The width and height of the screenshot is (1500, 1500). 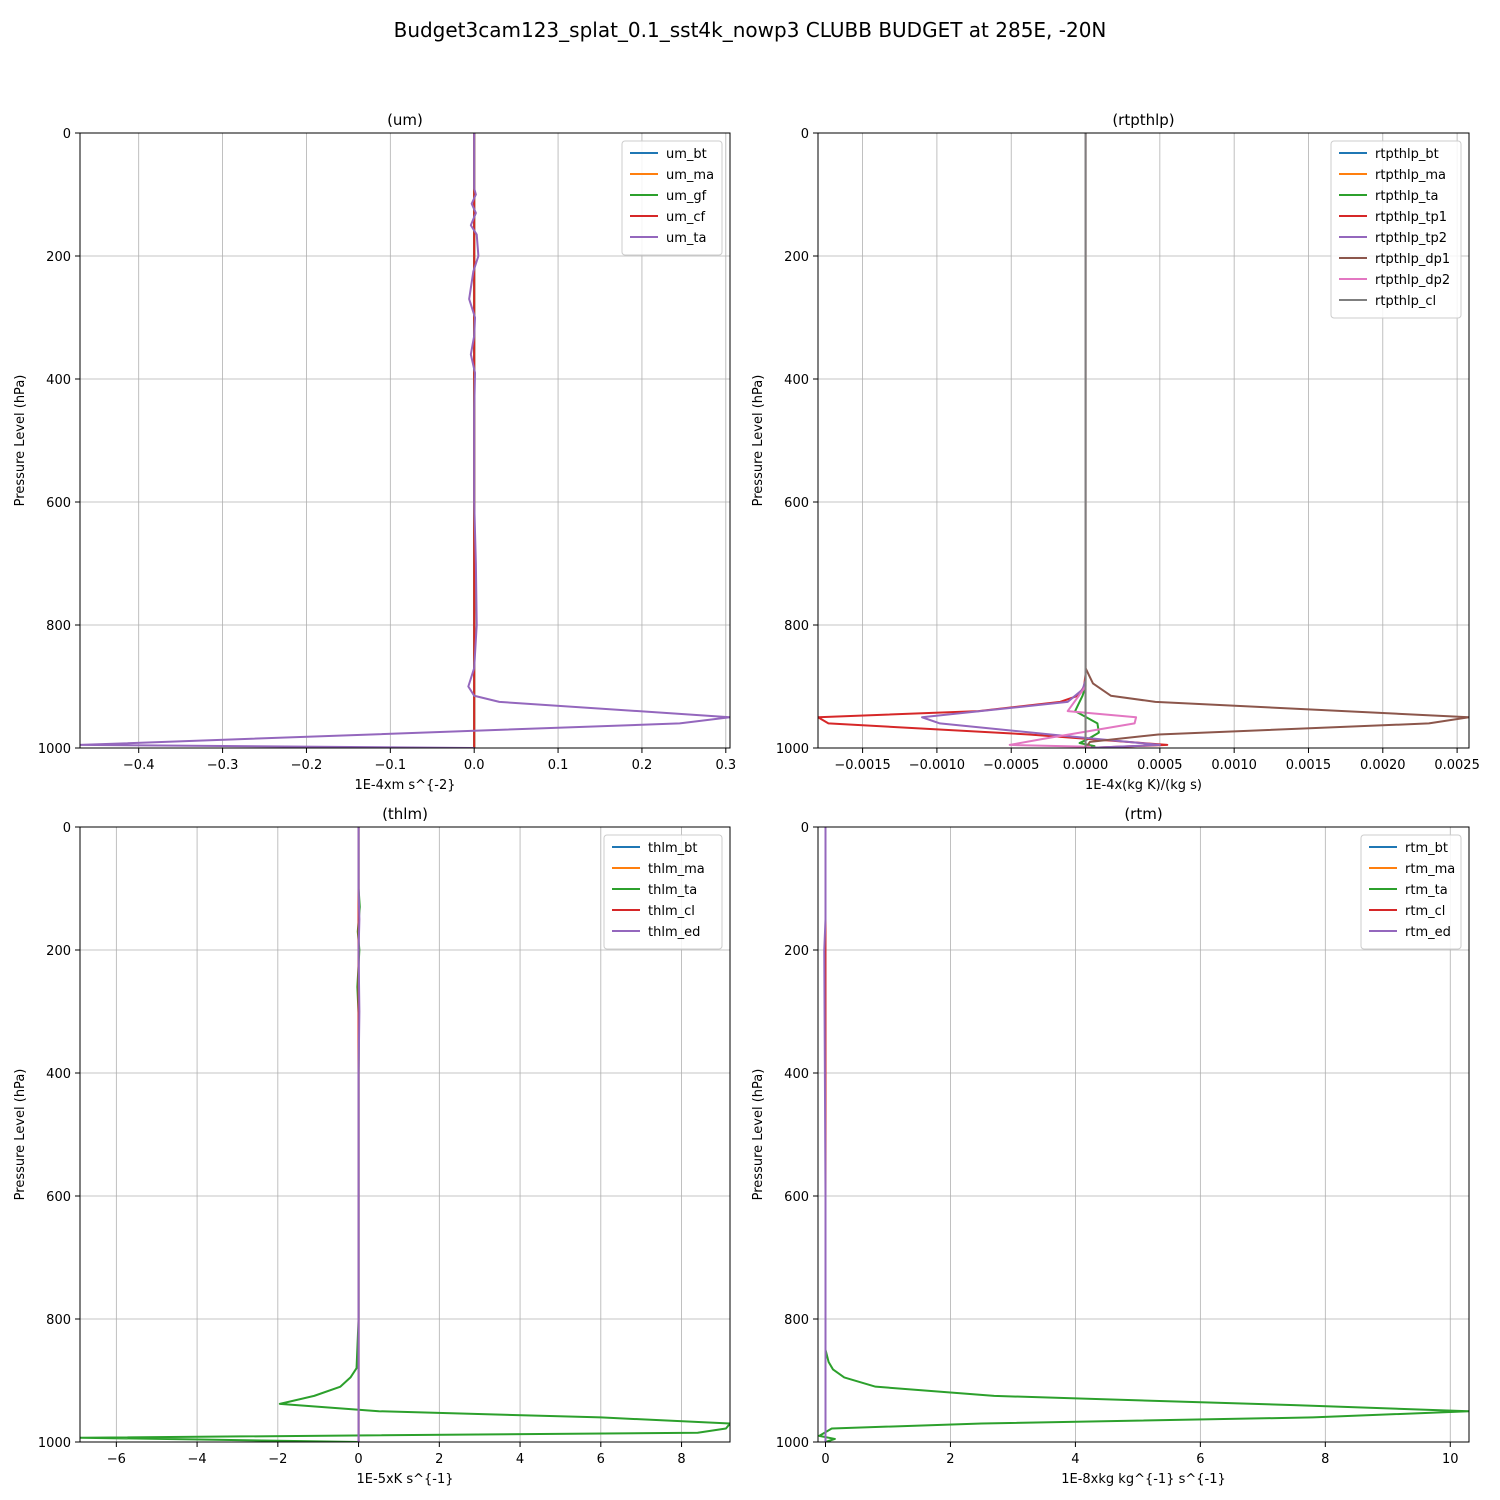 What do you see at coordinates (223, 765) in the screenshot?
I see `x-tick-label: −0.3` at bounding box center [223, 765].